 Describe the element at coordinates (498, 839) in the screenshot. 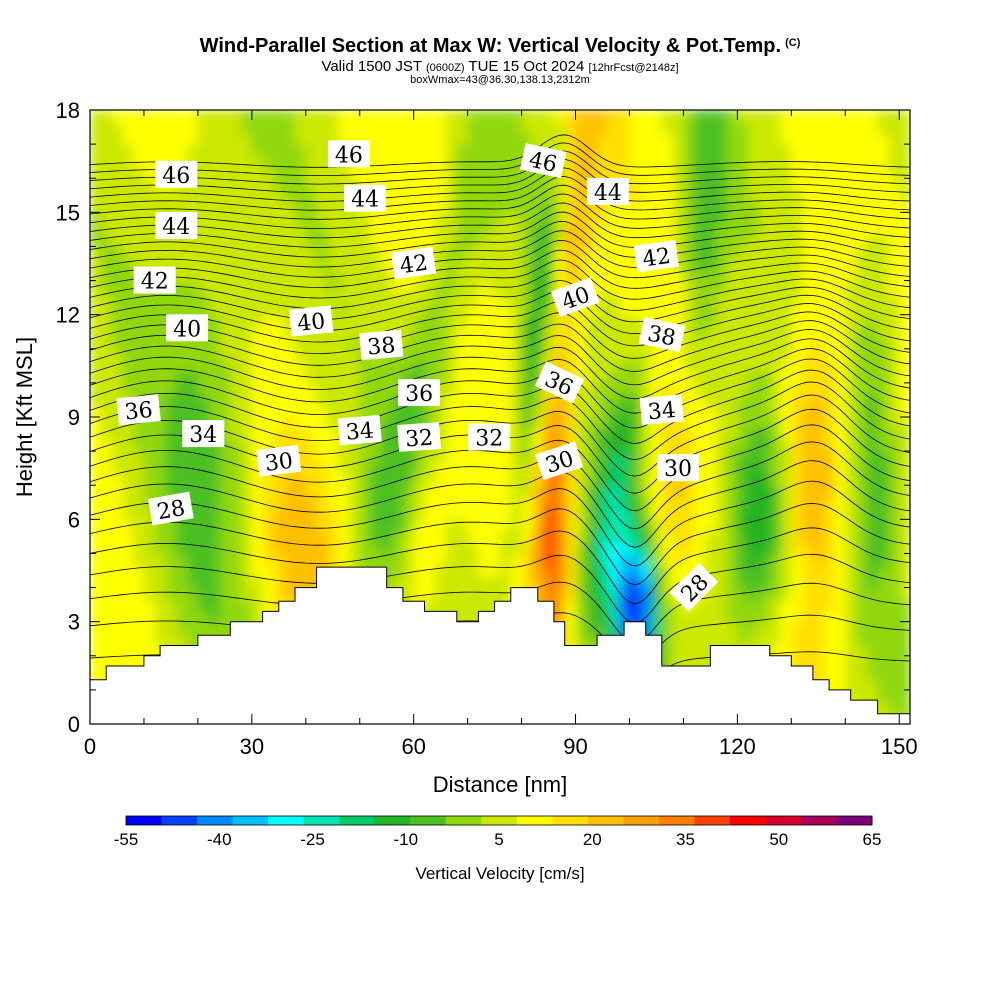

I see `colorbar-tick-label: 5` at that location.